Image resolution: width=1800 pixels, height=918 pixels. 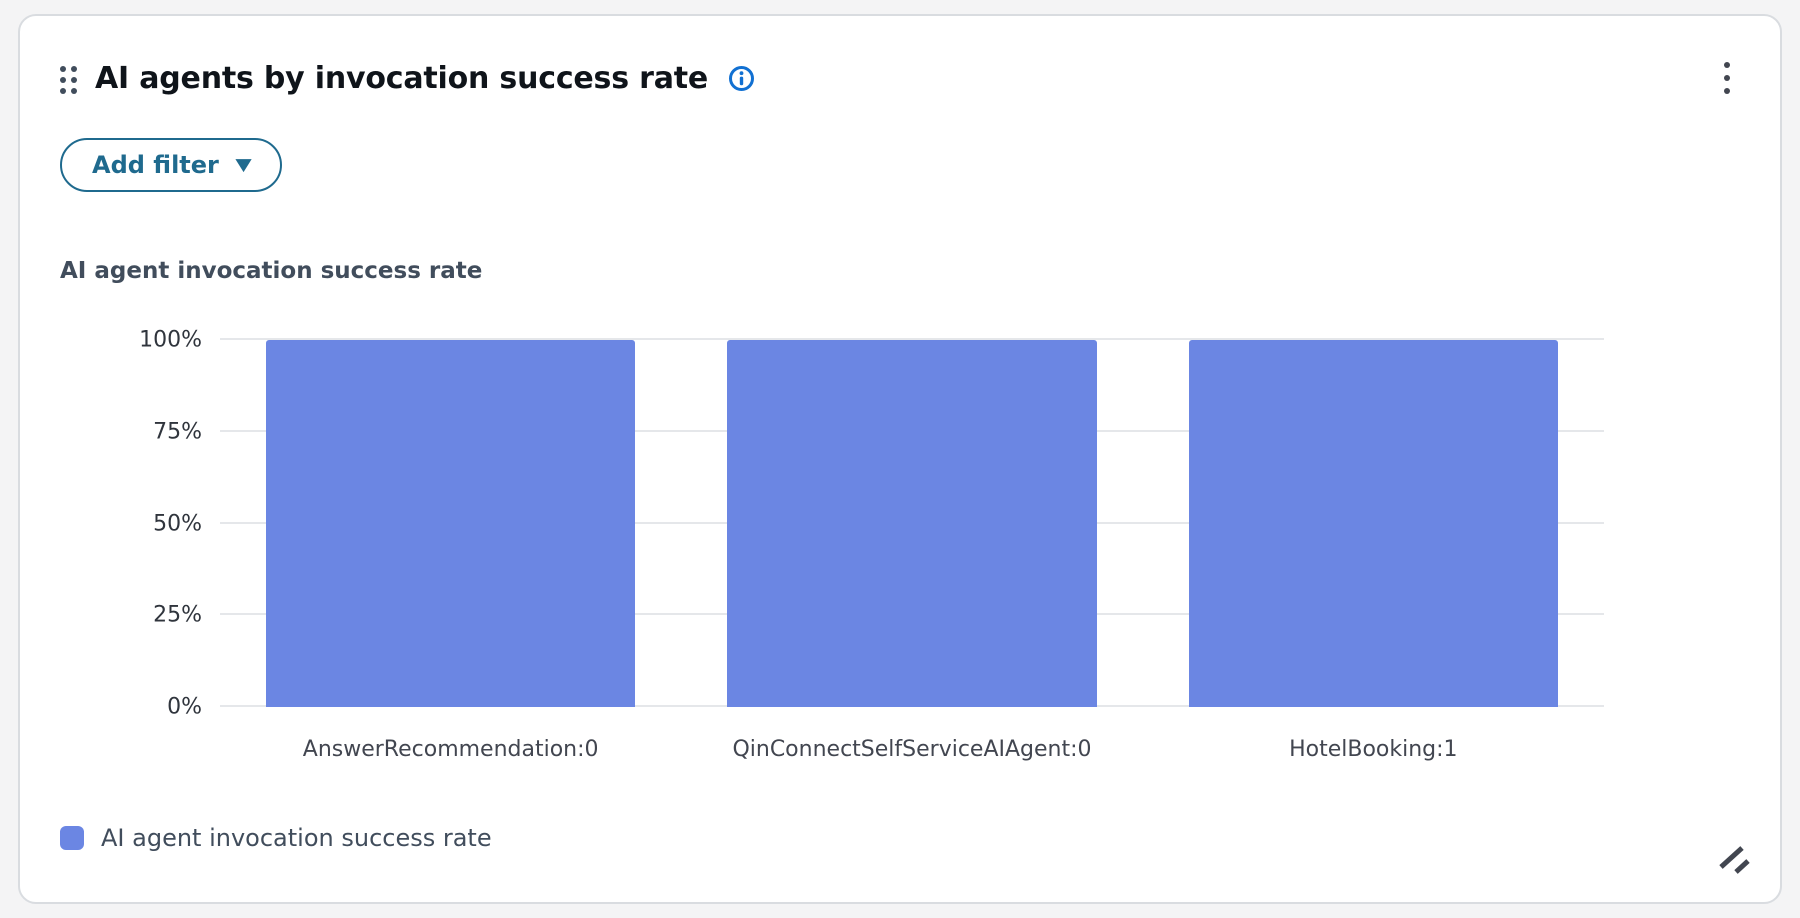 I want to click on widget-title: AI agents by invocation success rate, so click(x=402, y=78).